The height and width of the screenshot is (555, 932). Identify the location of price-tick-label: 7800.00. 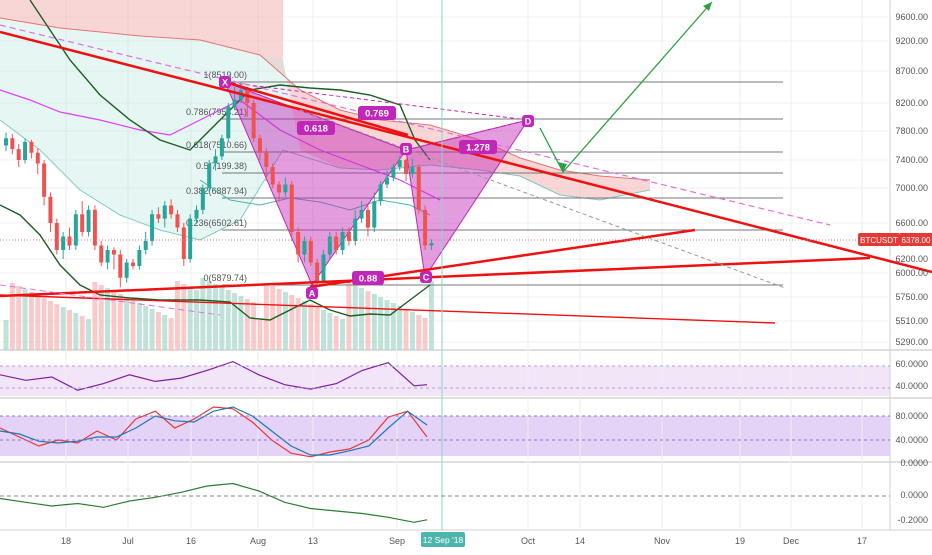
(911, 131).